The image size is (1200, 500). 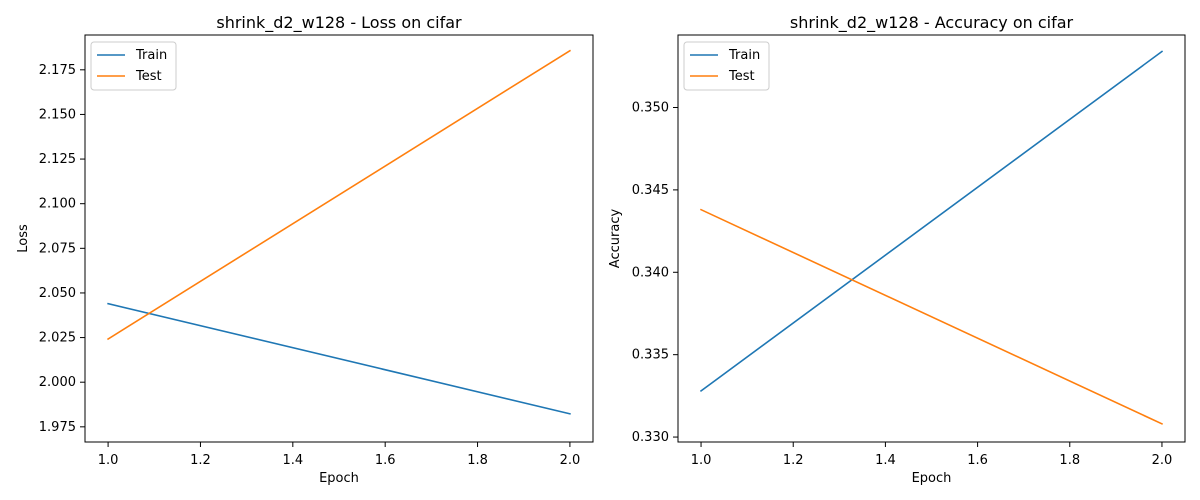 What do you see at coordinates (57, 114) in the screenshot?
I see `y-tick-label: 2.150` at bounding box center [57, 114].